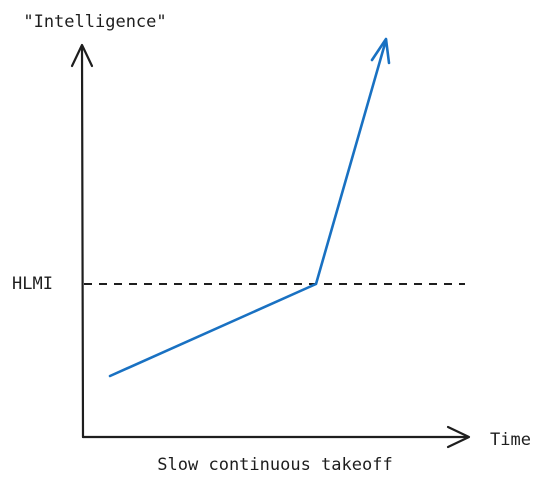 The image size is (546, 486). I want to click on y-axis-arrowhead, so click(82, 55).